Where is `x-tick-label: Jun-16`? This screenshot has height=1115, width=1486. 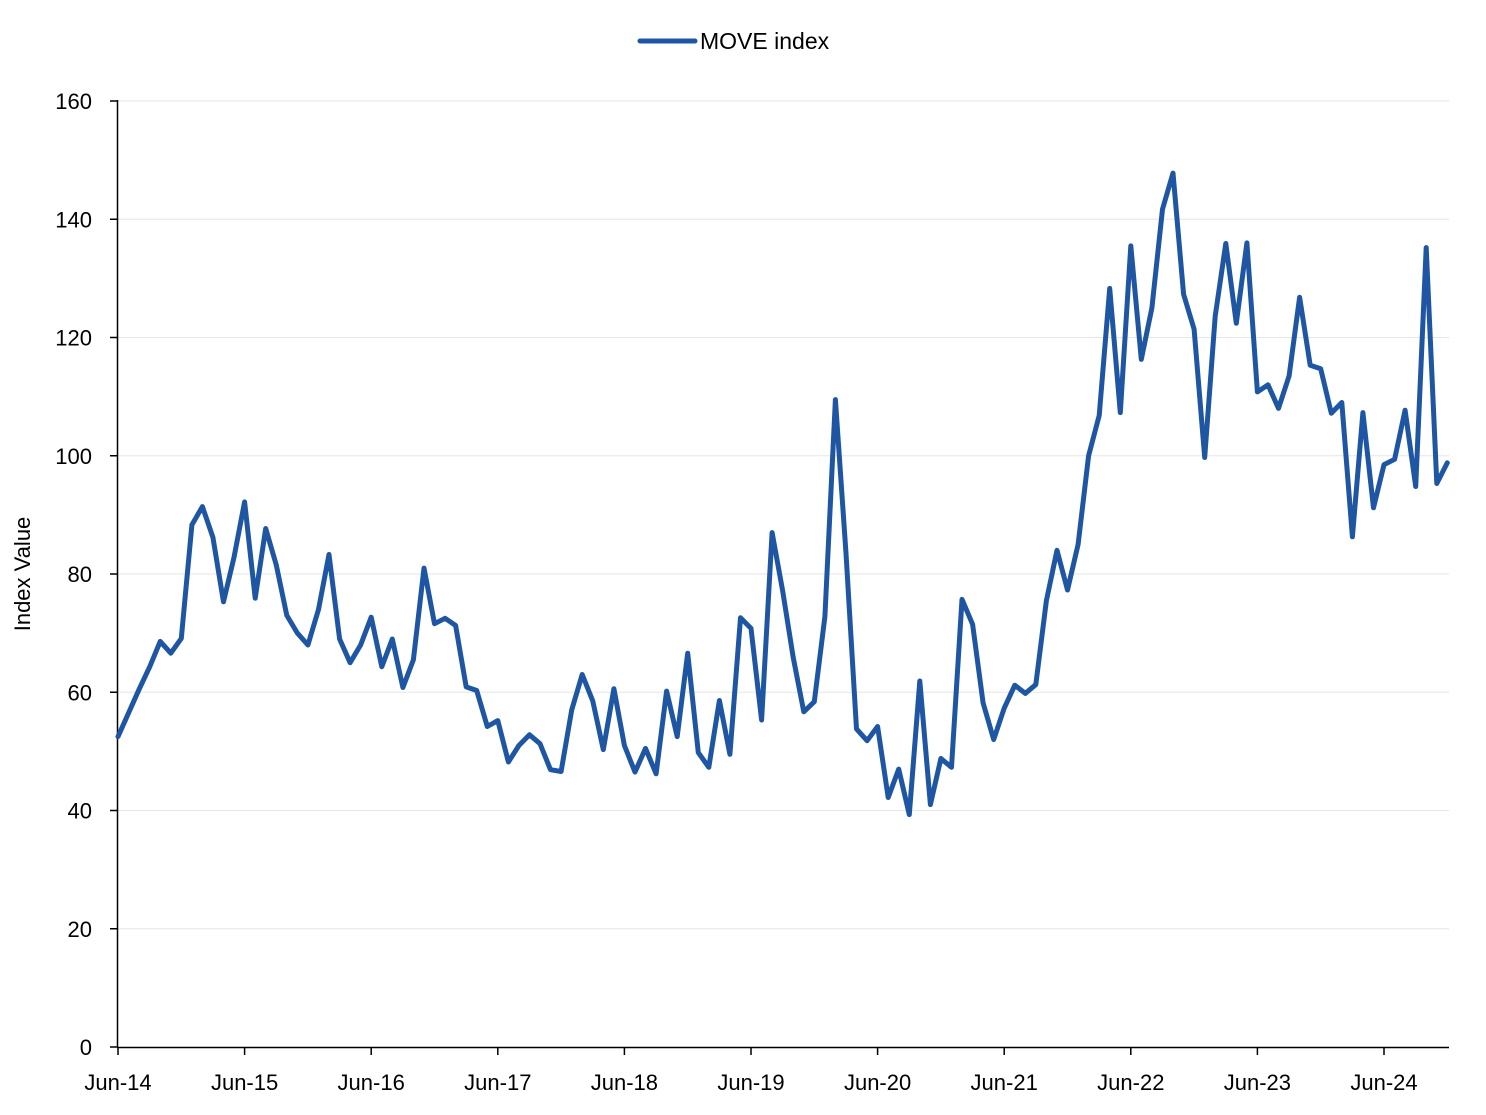
x-tick-label: Jun-16 is located at coordinates (371, 1082).